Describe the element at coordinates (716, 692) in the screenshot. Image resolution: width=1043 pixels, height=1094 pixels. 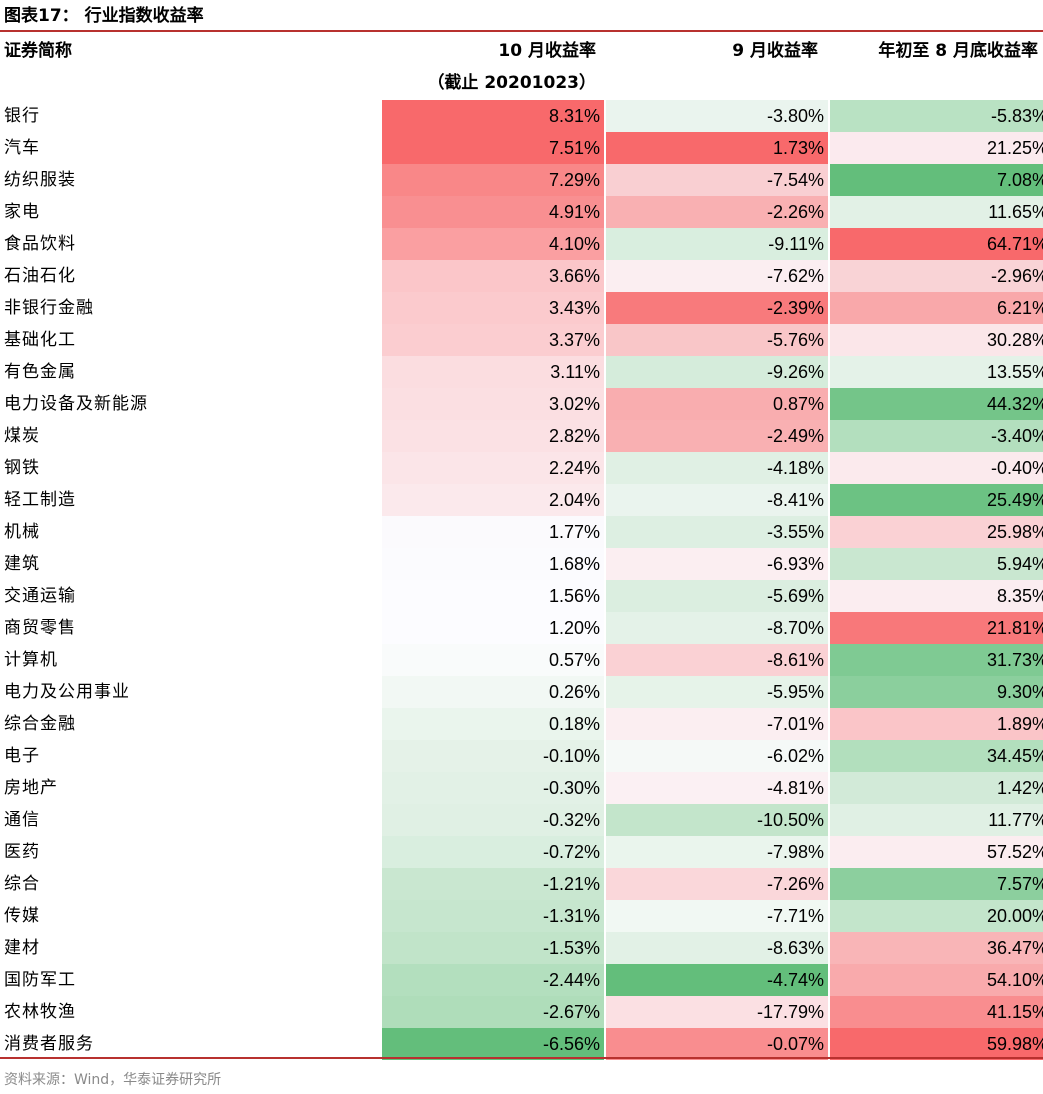
I see `sep-return-cell: -5.95%` at that location.